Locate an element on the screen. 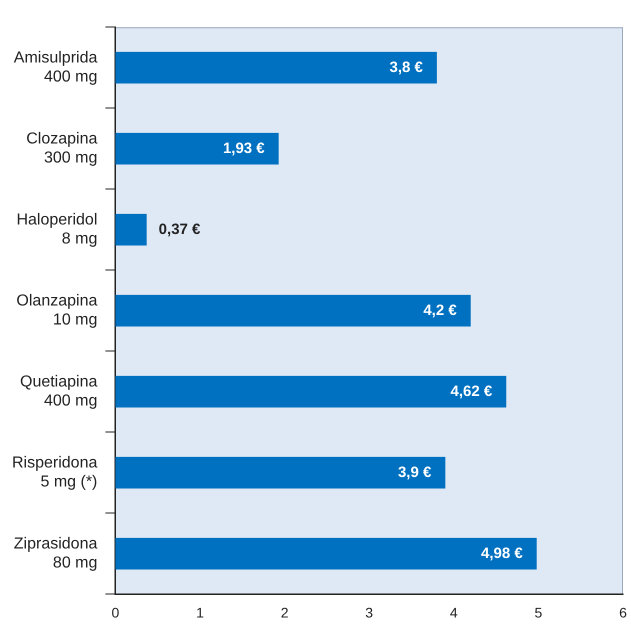  data-label: 1,93 € is located at coordinates (244, 148).